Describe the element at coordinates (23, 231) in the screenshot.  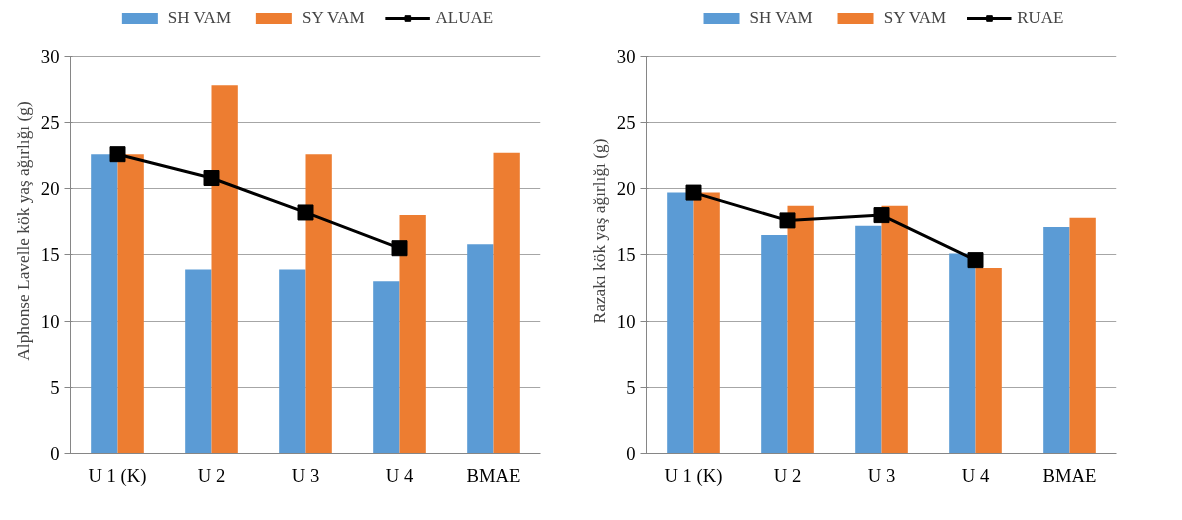
I see `y-axis-title: Alphonse Lavelle kök yaş ağırlığı (g)` at that location.